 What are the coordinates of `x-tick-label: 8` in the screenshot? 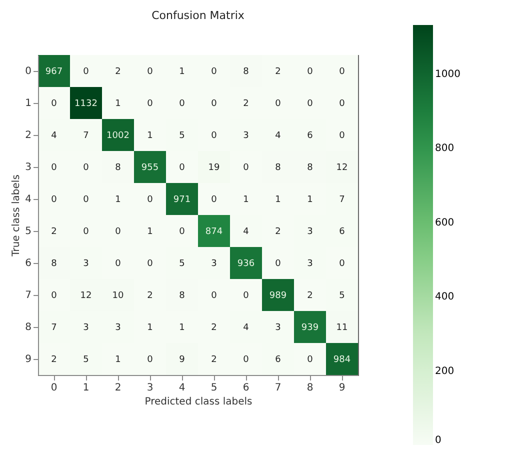 It's located at (310, 388).